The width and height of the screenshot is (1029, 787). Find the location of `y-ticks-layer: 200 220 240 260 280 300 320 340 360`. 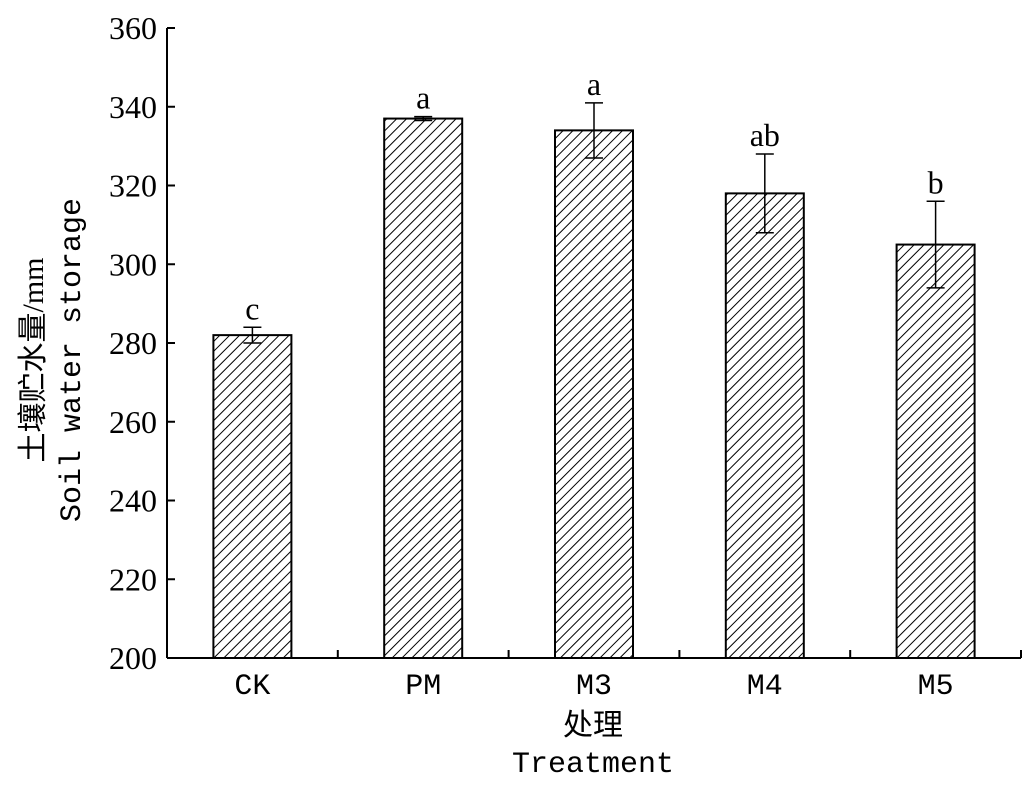

y-ticks-layer: 200 220 240 260 280 300 320 340 360 is located at coordinates (142, 343).